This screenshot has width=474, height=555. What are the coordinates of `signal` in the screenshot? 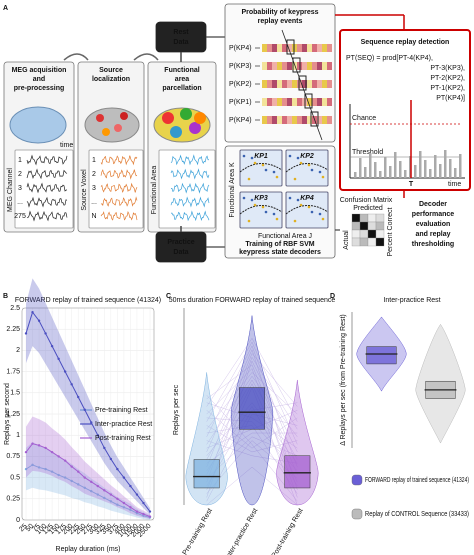 It's located at (190, 160).